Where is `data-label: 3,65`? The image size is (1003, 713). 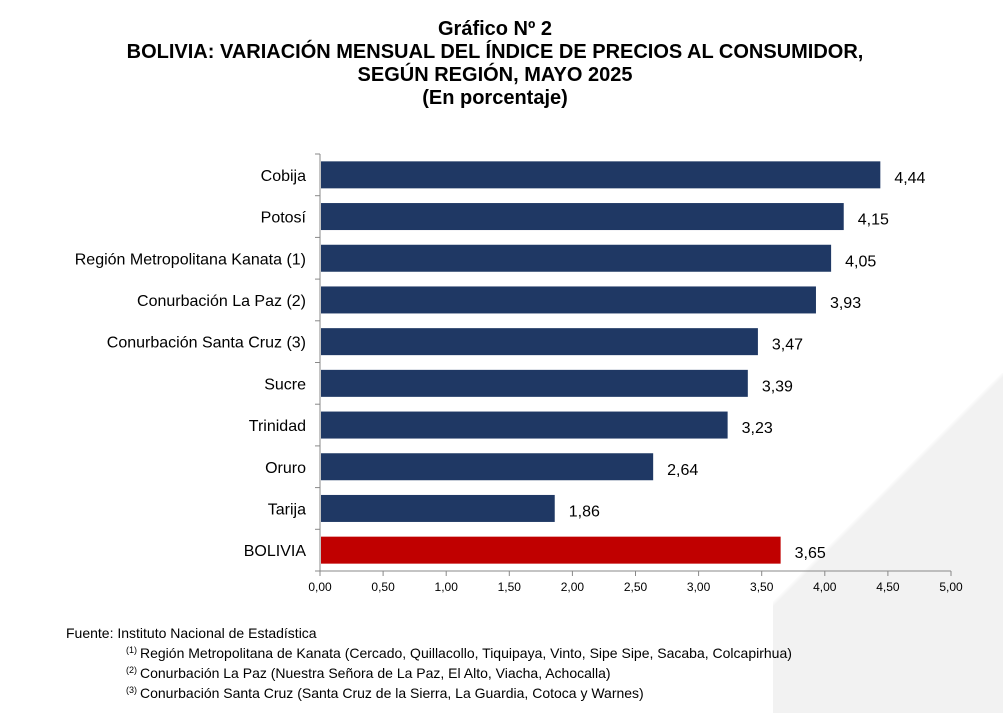 data-label: 3,65 is located at coordinates (810, 553).